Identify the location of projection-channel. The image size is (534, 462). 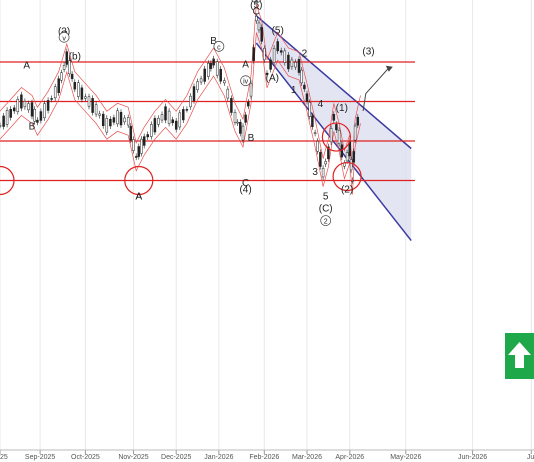
(334, 128).